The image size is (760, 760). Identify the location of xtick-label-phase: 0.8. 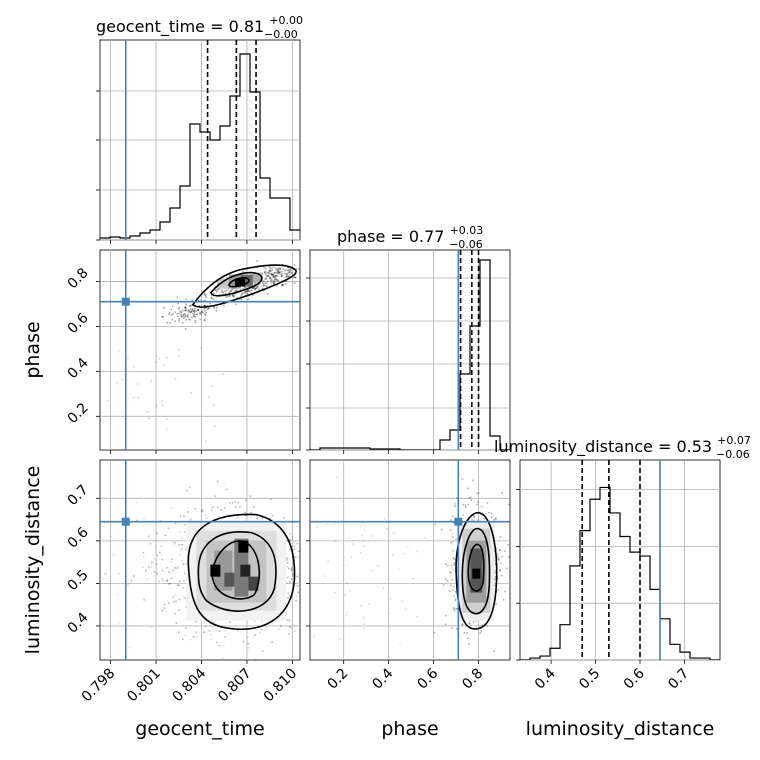
(472, 679).